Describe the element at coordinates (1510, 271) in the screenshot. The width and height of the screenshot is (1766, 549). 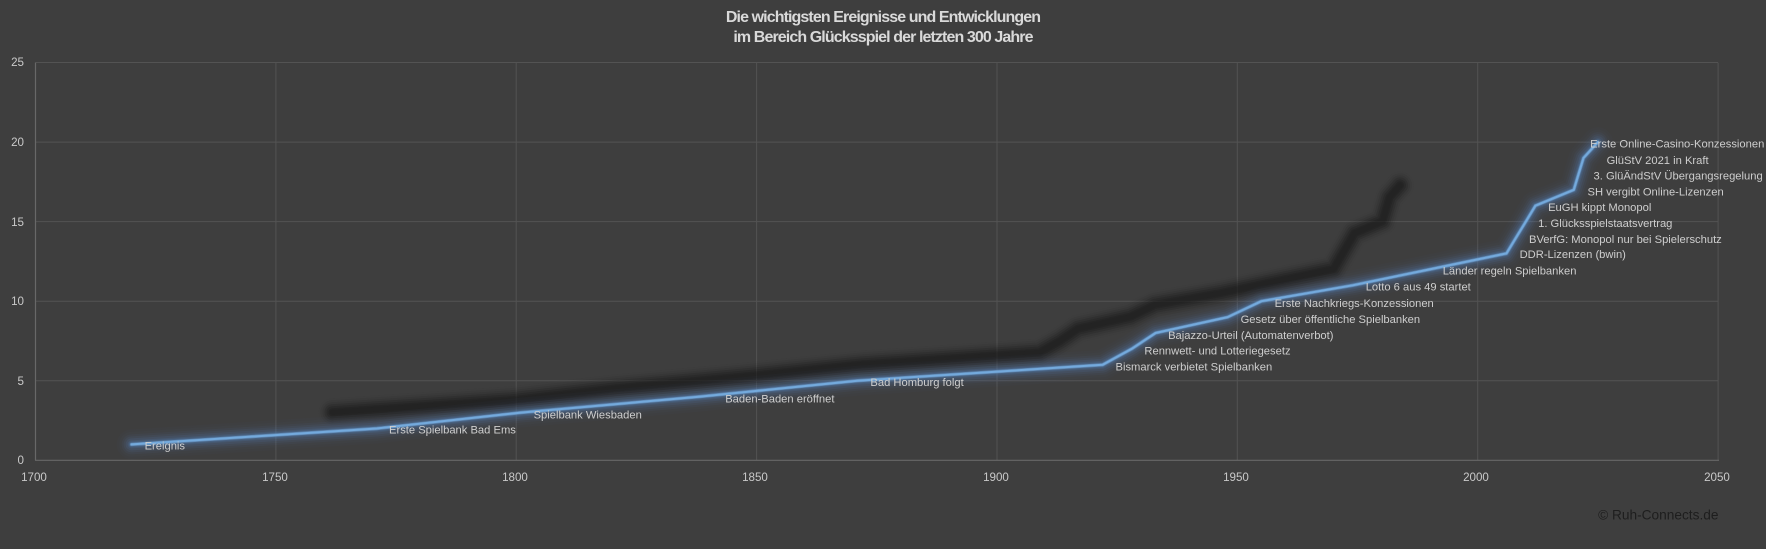
I see `svg-text: Länder regeln Spielbanken` at that location.